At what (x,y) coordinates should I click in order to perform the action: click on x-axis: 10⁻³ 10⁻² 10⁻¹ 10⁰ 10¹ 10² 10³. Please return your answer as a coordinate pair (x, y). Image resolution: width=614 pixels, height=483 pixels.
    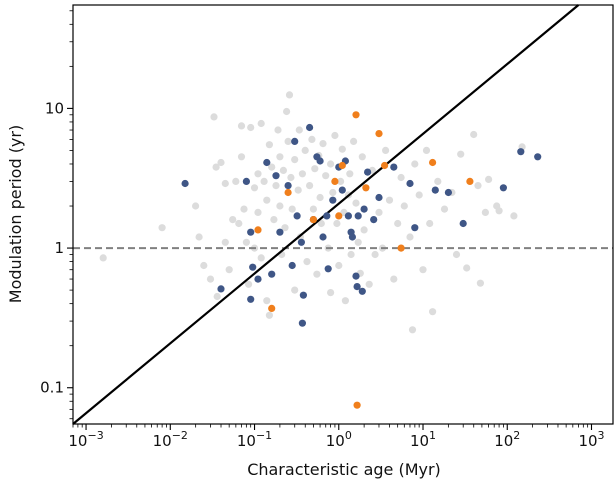
    Looking at the image, I should click on (336, 437).